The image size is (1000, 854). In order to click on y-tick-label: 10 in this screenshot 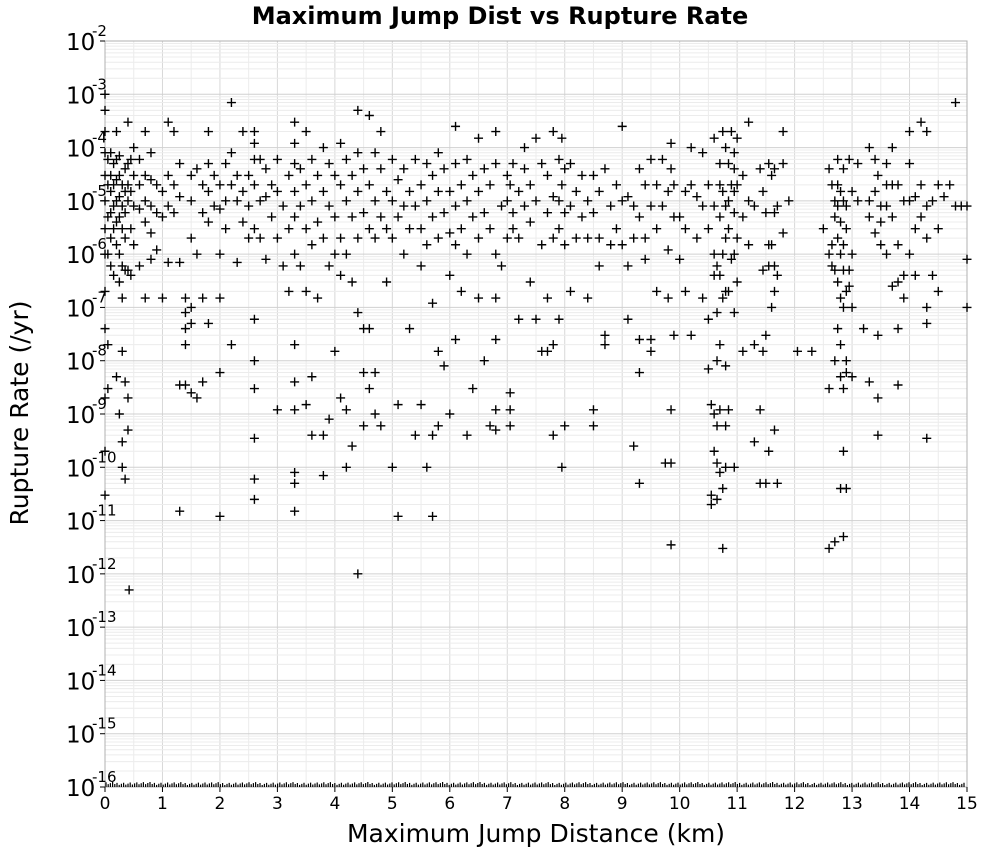, I will do `click(80, 523)`.